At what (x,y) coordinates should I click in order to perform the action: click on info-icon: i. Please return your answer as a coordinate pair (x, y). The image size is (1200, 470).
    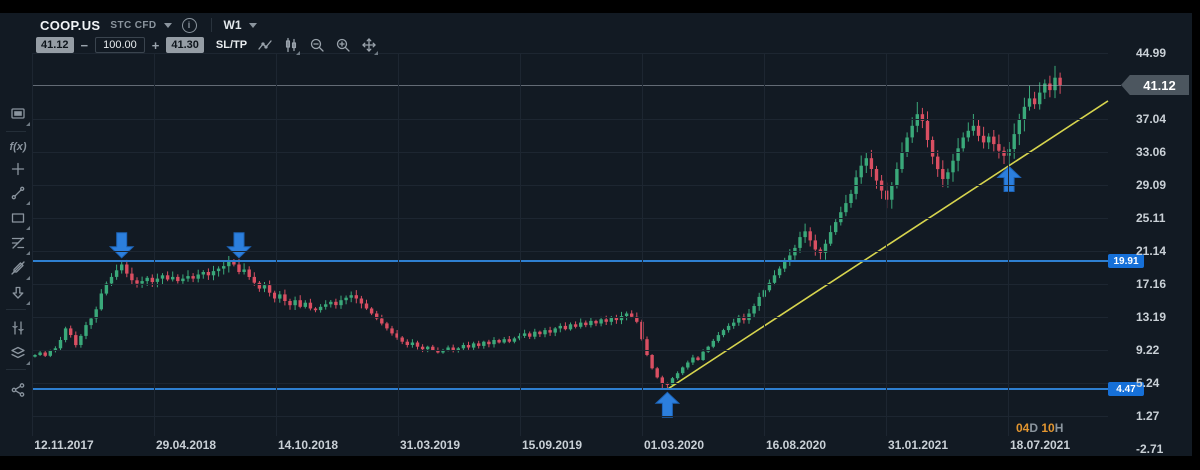
    Looking at the image, I should click on (189, 25).